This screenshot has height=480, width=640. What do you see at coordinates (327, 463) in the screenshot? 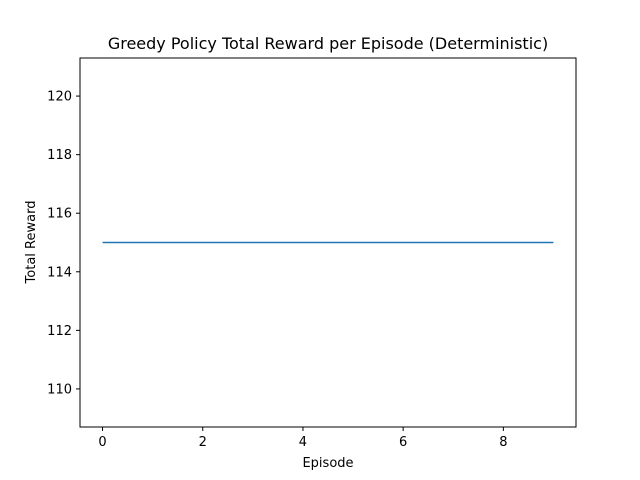
I see `x-axis-label: Episode` at bounding box center [327, 463].